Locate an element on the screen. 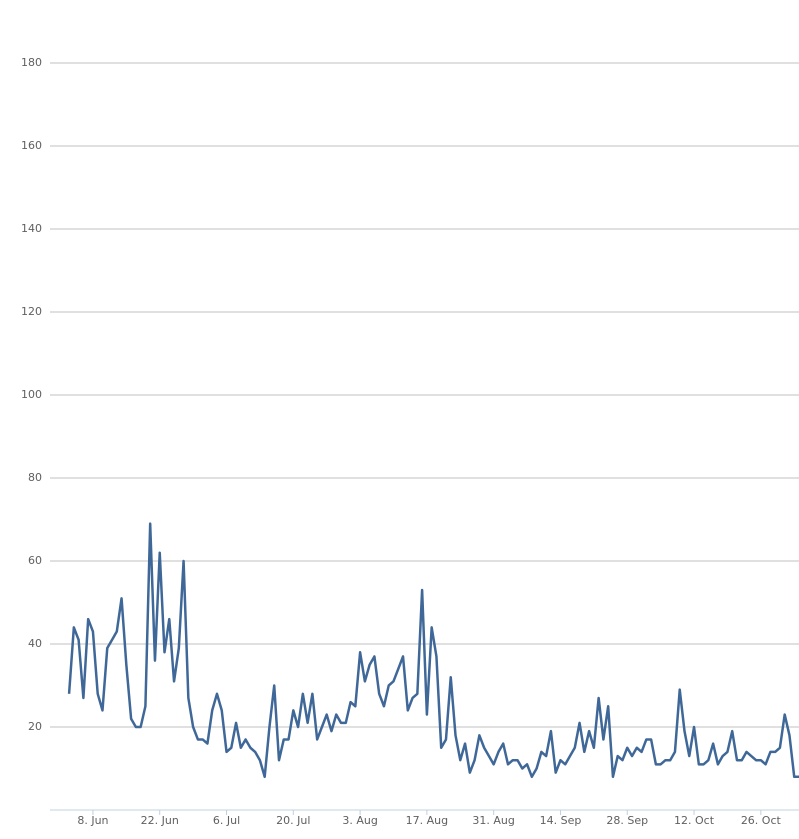 This screenshot has height=839, width=799. x-tick-label: 12. Oct is located at coordinates (694, 820).